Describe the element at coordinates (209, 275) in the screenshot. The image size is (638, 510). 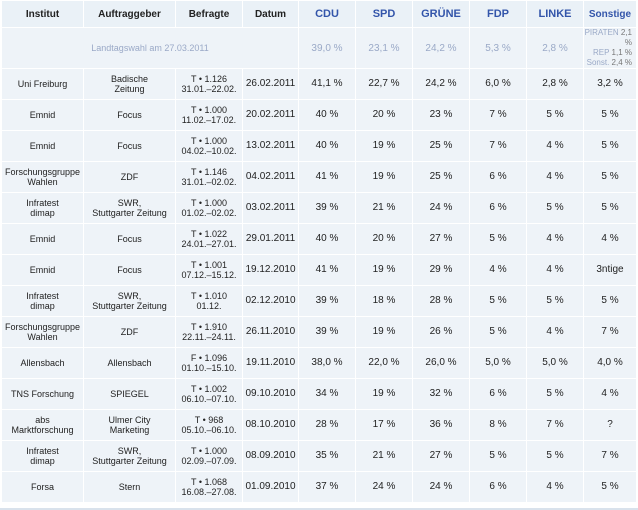
I see `cell-befragte-line: 07.12.–15.12.` at that location.